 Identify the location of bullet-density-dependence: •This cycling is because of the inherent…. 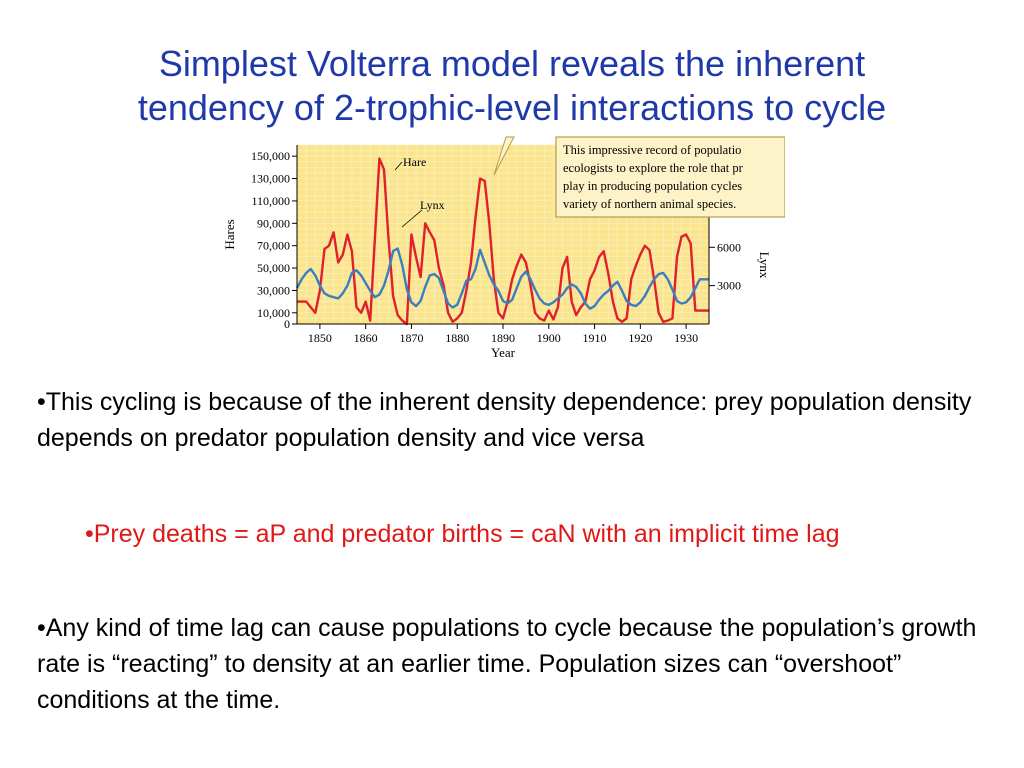
(504, 420).